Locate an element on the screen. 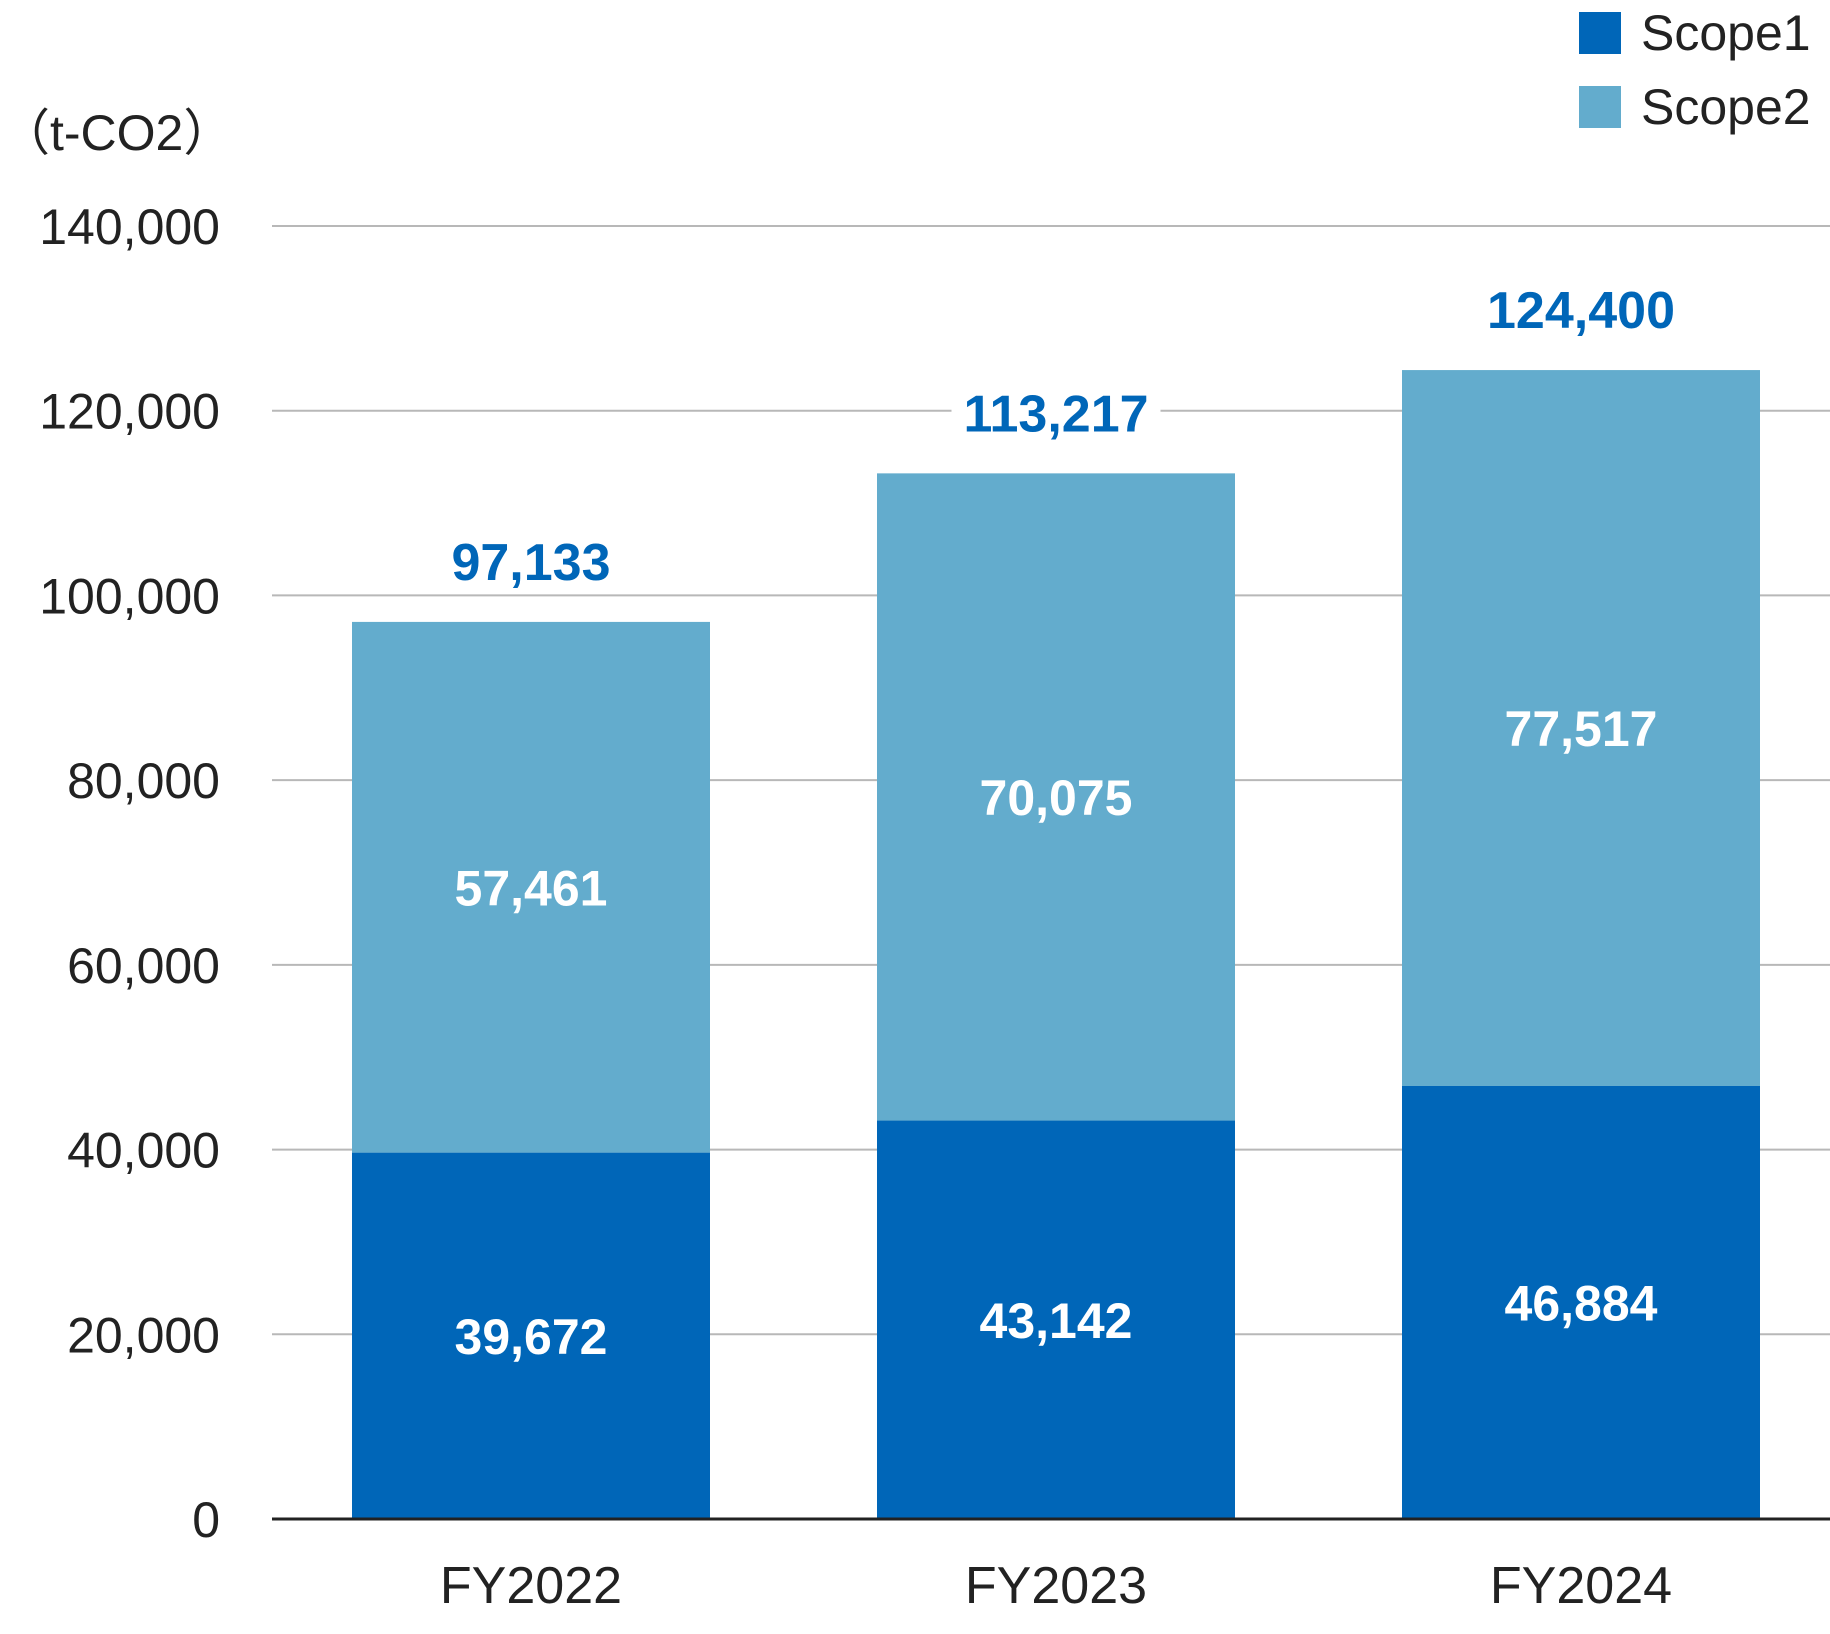 The height and width of the screenshot is (1634, 1830). segment-value-label: 77,517 is located at coordinates (1581, 729).